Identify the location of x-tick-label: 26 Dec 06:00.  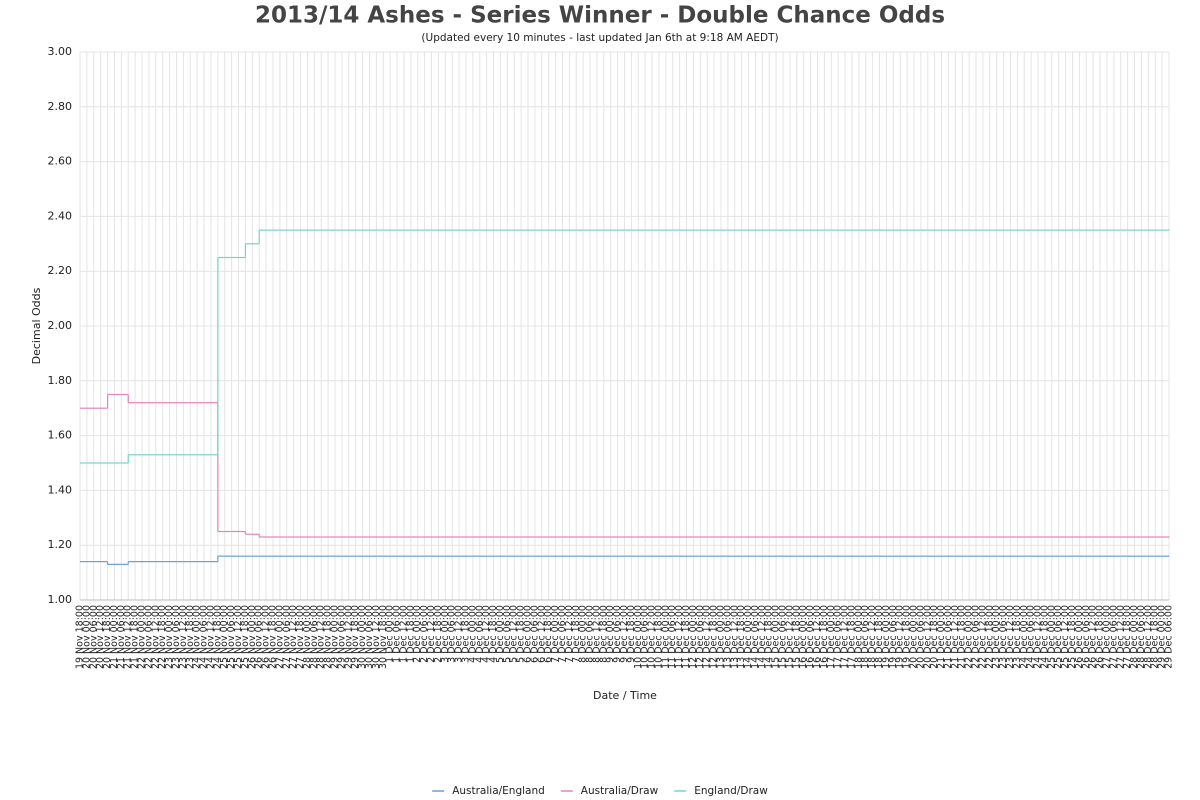
(1086, 637).